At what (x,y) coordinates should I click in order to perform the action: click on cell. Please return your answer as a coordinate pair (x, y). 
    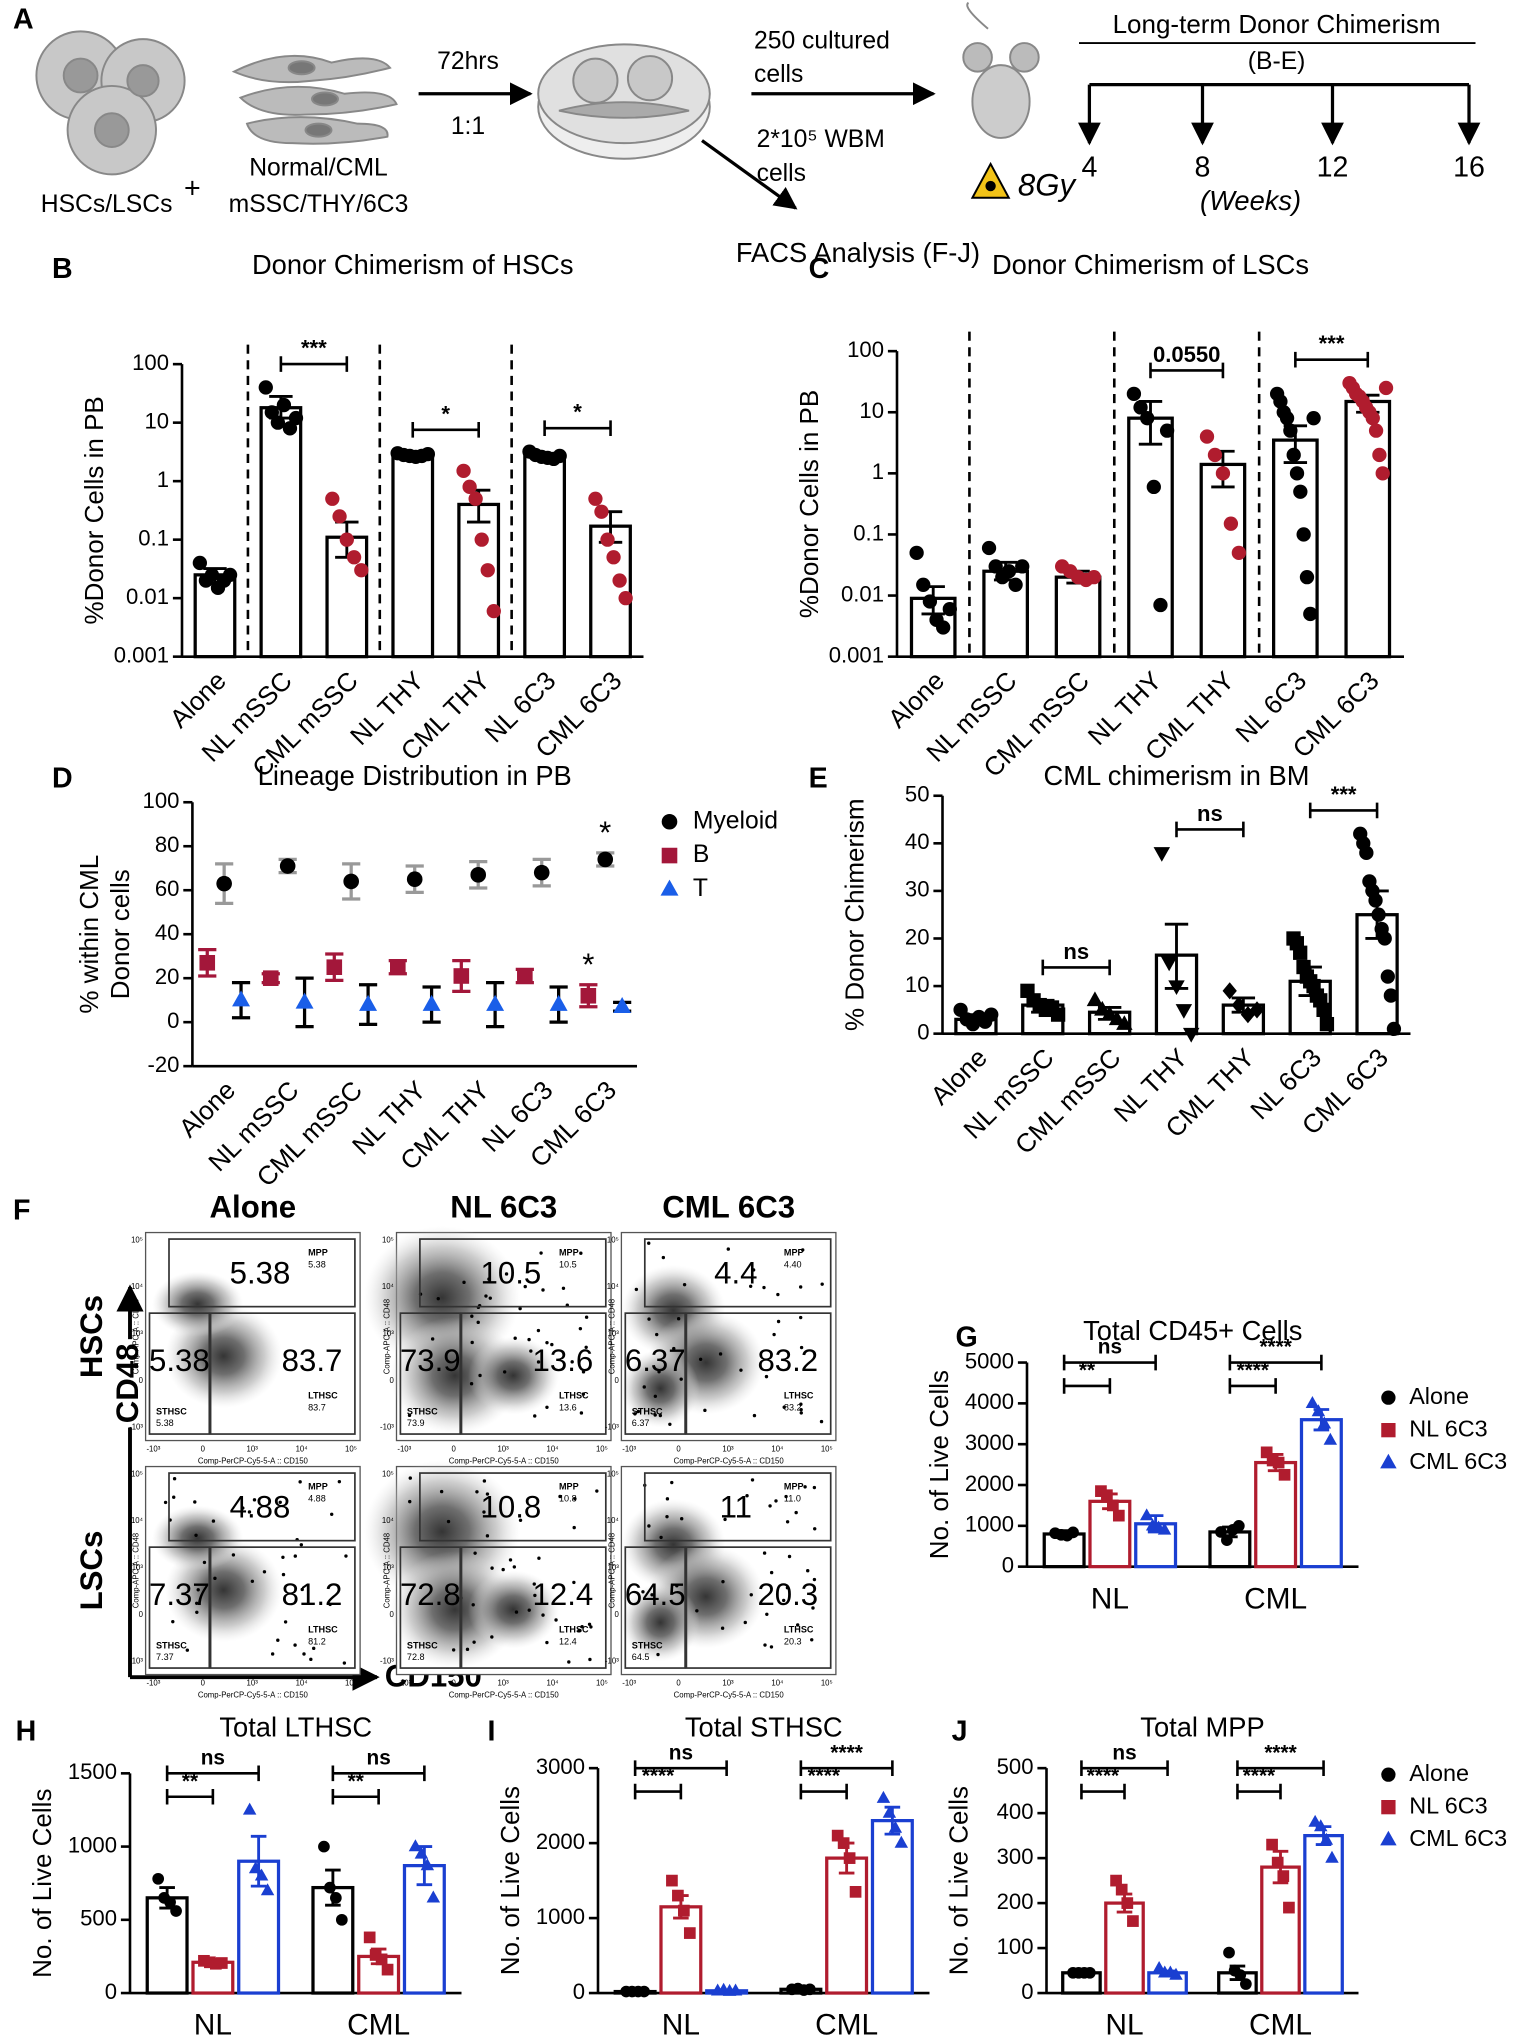
    Looking at the image, I should click on (595, 80).